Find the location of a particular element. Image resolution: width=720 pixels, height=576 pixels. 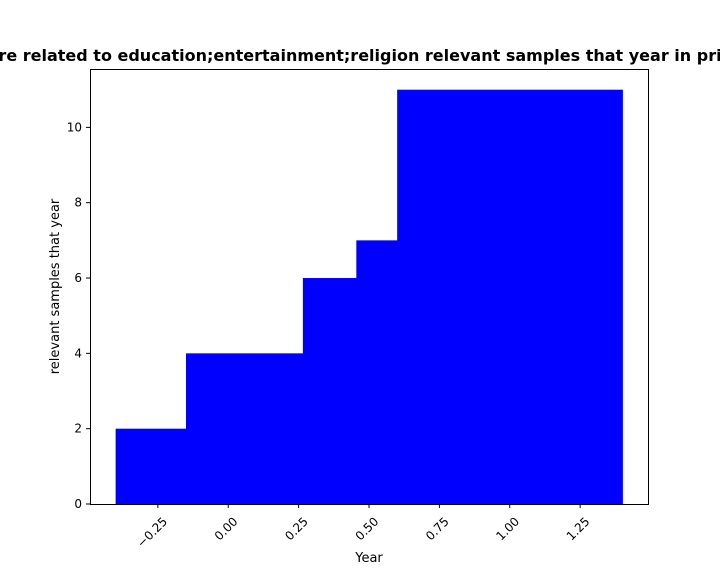

y-tick-label: 8 is located at coordinates (78, 203).